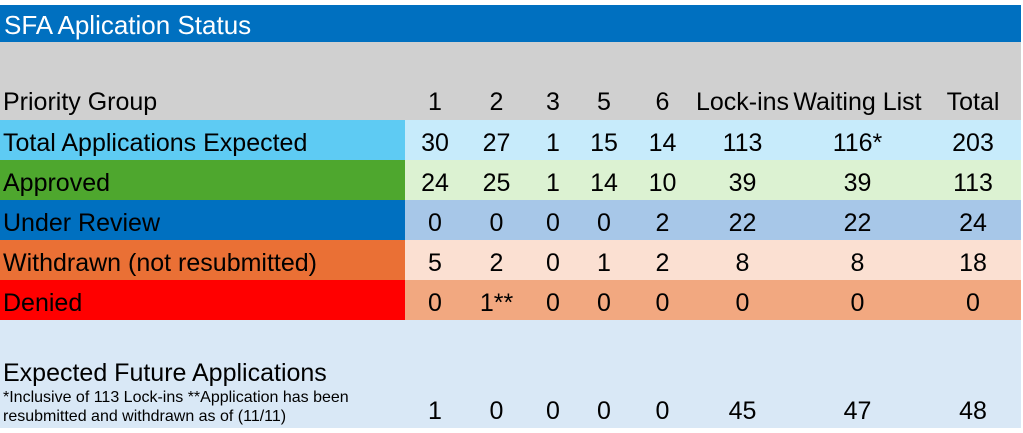 The image size is (1023, 433). What do you see at coordinates (742, 374) in the screenshot?
I see `table-cell: 45` at bounding box center [742, 374].